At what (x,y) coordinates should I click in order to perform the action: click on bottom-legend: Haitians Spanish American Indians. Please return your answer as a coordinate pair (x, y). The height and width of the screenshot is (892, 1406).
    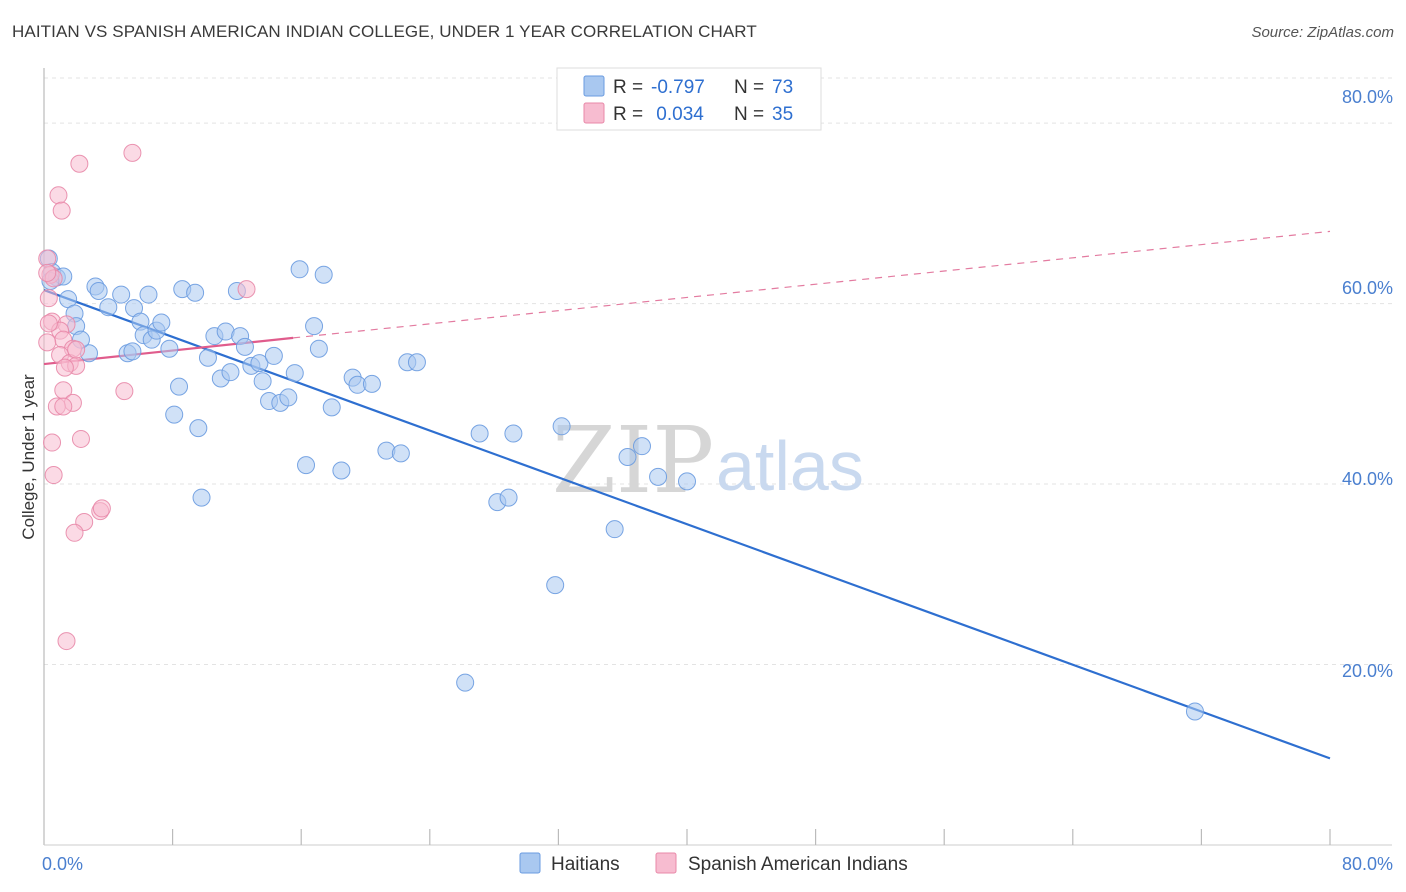
    Looking at the image, I should click on (713, 863).